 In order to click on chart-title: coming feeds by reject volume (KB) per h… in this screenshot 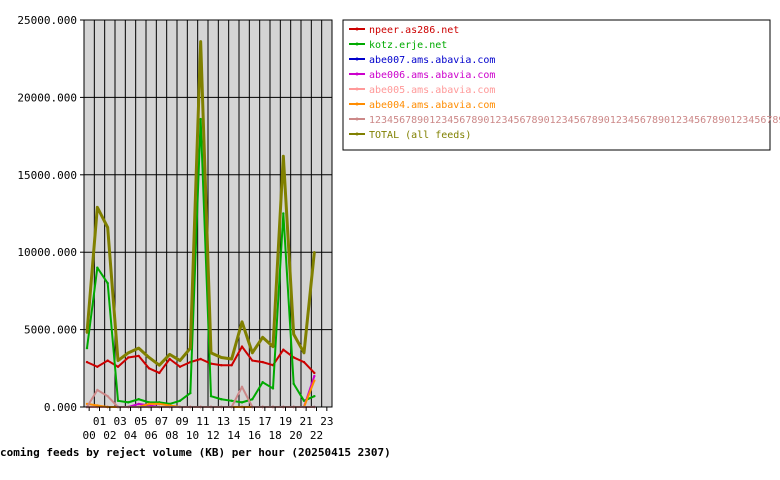, I will do `click(195, 452)`.